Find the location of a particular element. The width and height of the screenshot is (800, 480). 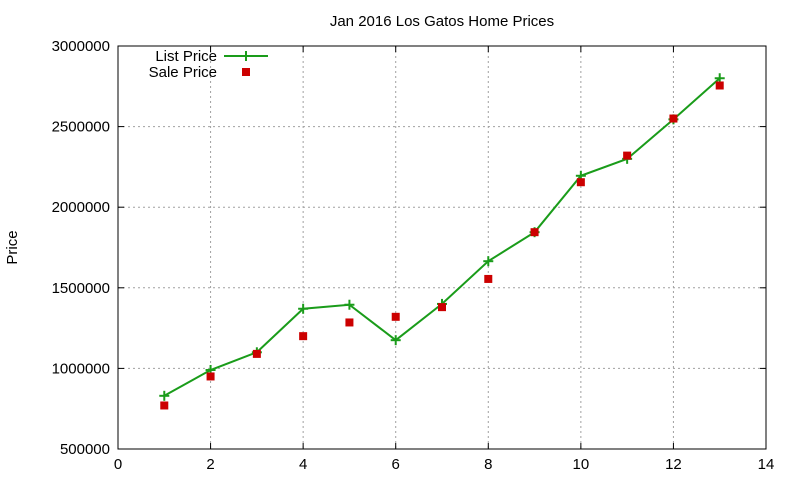

x-tick-label: 8 is located at coordinates (488, 464).